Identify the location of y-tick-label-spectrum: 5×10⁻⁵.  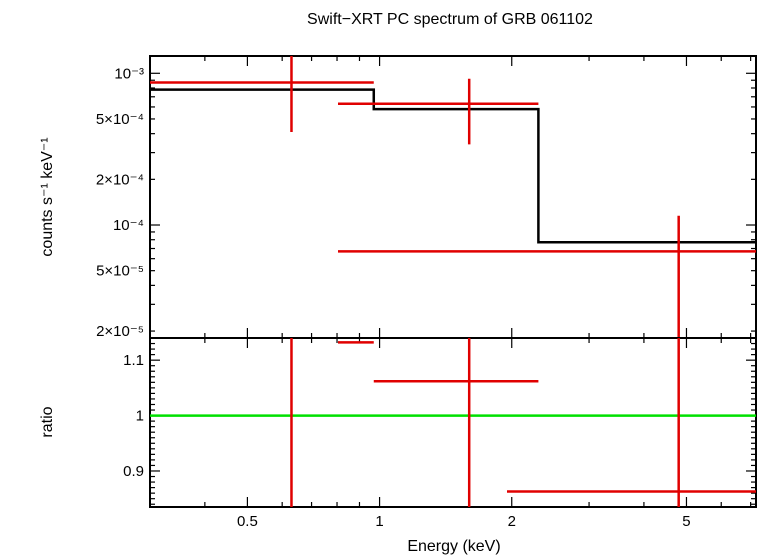
(120, 271).